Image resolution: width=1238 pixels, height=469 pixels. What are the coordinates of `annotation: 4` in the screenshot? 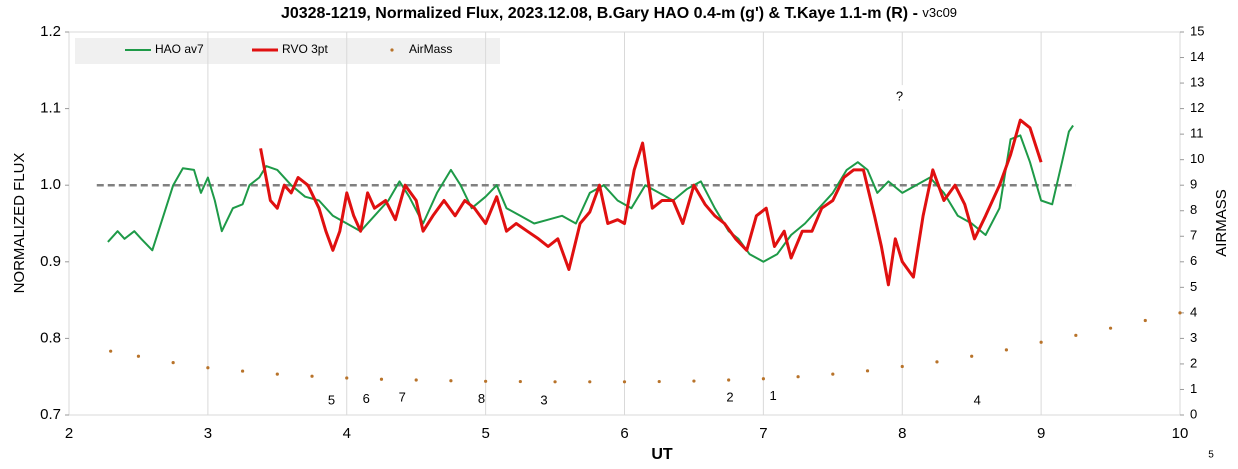 It's located at (977, 400).